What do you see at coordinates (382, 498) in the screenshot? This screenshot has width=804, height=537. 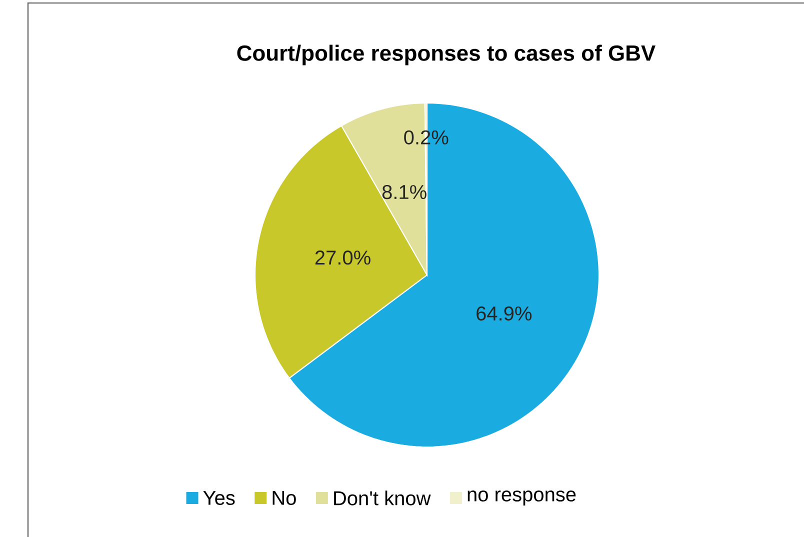 I see `legend-label: Don't know` at bounding box center [382, 498].